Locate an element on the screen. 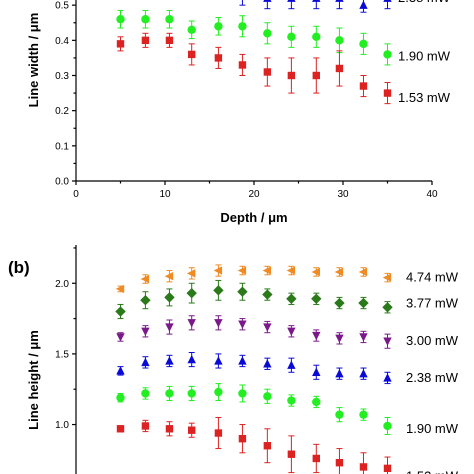 This screenshot has width=474, height=474. panel-a-y-tick-label: 0.5 is located at coordinates (62, 6).